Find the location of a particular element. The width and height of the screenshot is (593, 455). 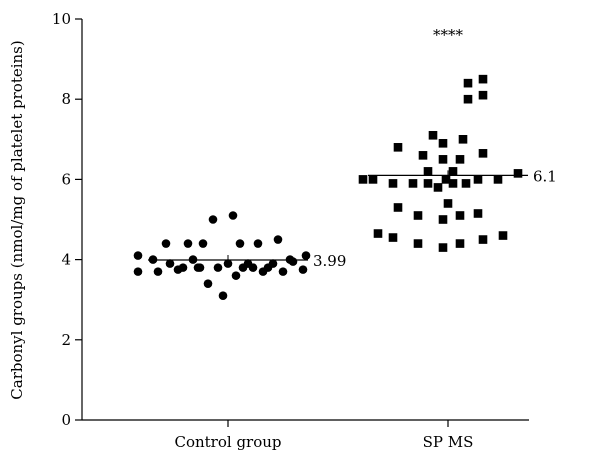

x-ticks: Control group SP MS is located at coordinates (323, 435).